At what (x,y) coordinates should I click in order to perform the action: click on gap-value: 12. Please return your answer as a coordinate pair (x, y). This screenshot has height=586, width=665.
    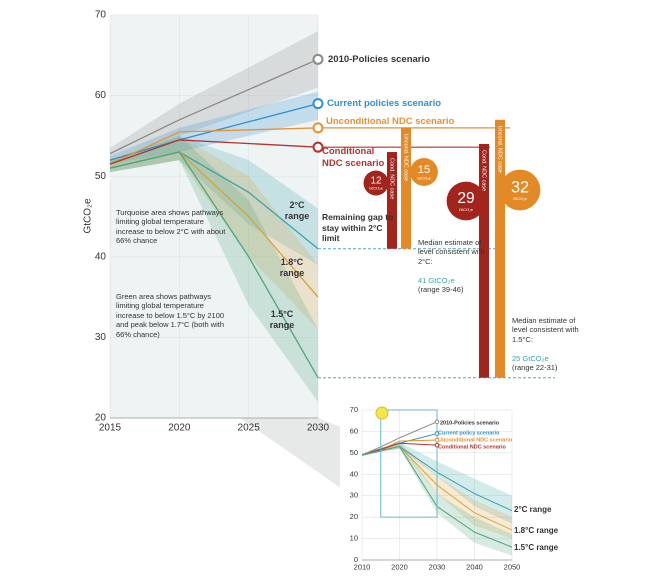
    Looking at the image, I should click on (376, 181).